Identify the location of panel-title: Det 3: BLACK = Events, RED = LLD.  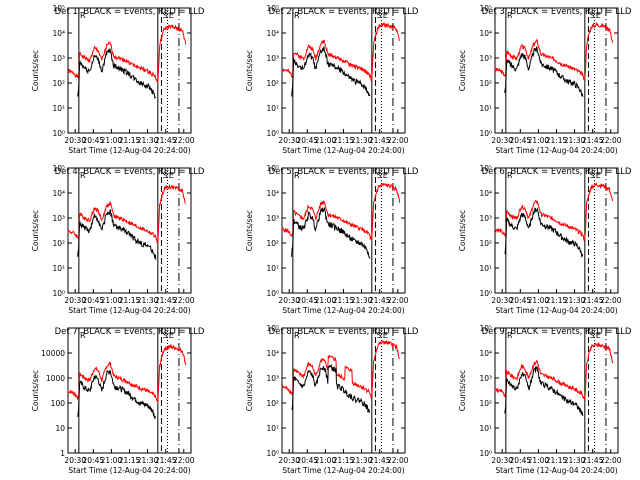
(557, 12).